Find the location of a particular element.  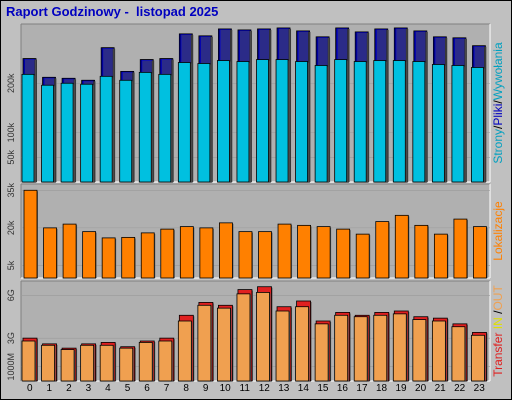

x-tick-label: 21 is located at coordinates (441, 388).